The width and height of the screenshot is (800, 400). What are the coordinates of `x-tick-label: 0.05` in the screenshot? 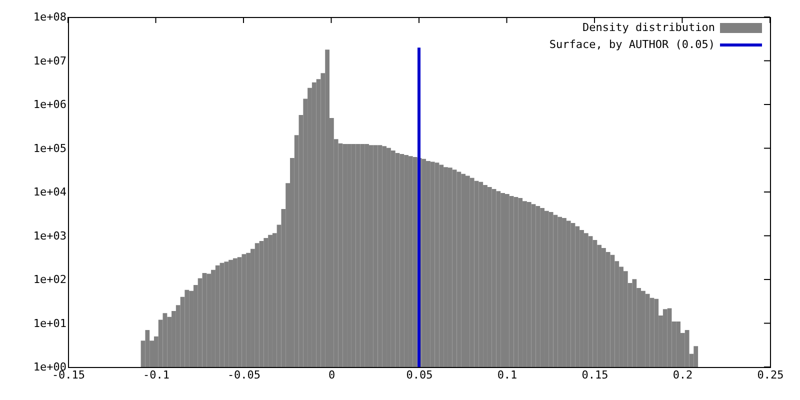 It's located at (419, 375).